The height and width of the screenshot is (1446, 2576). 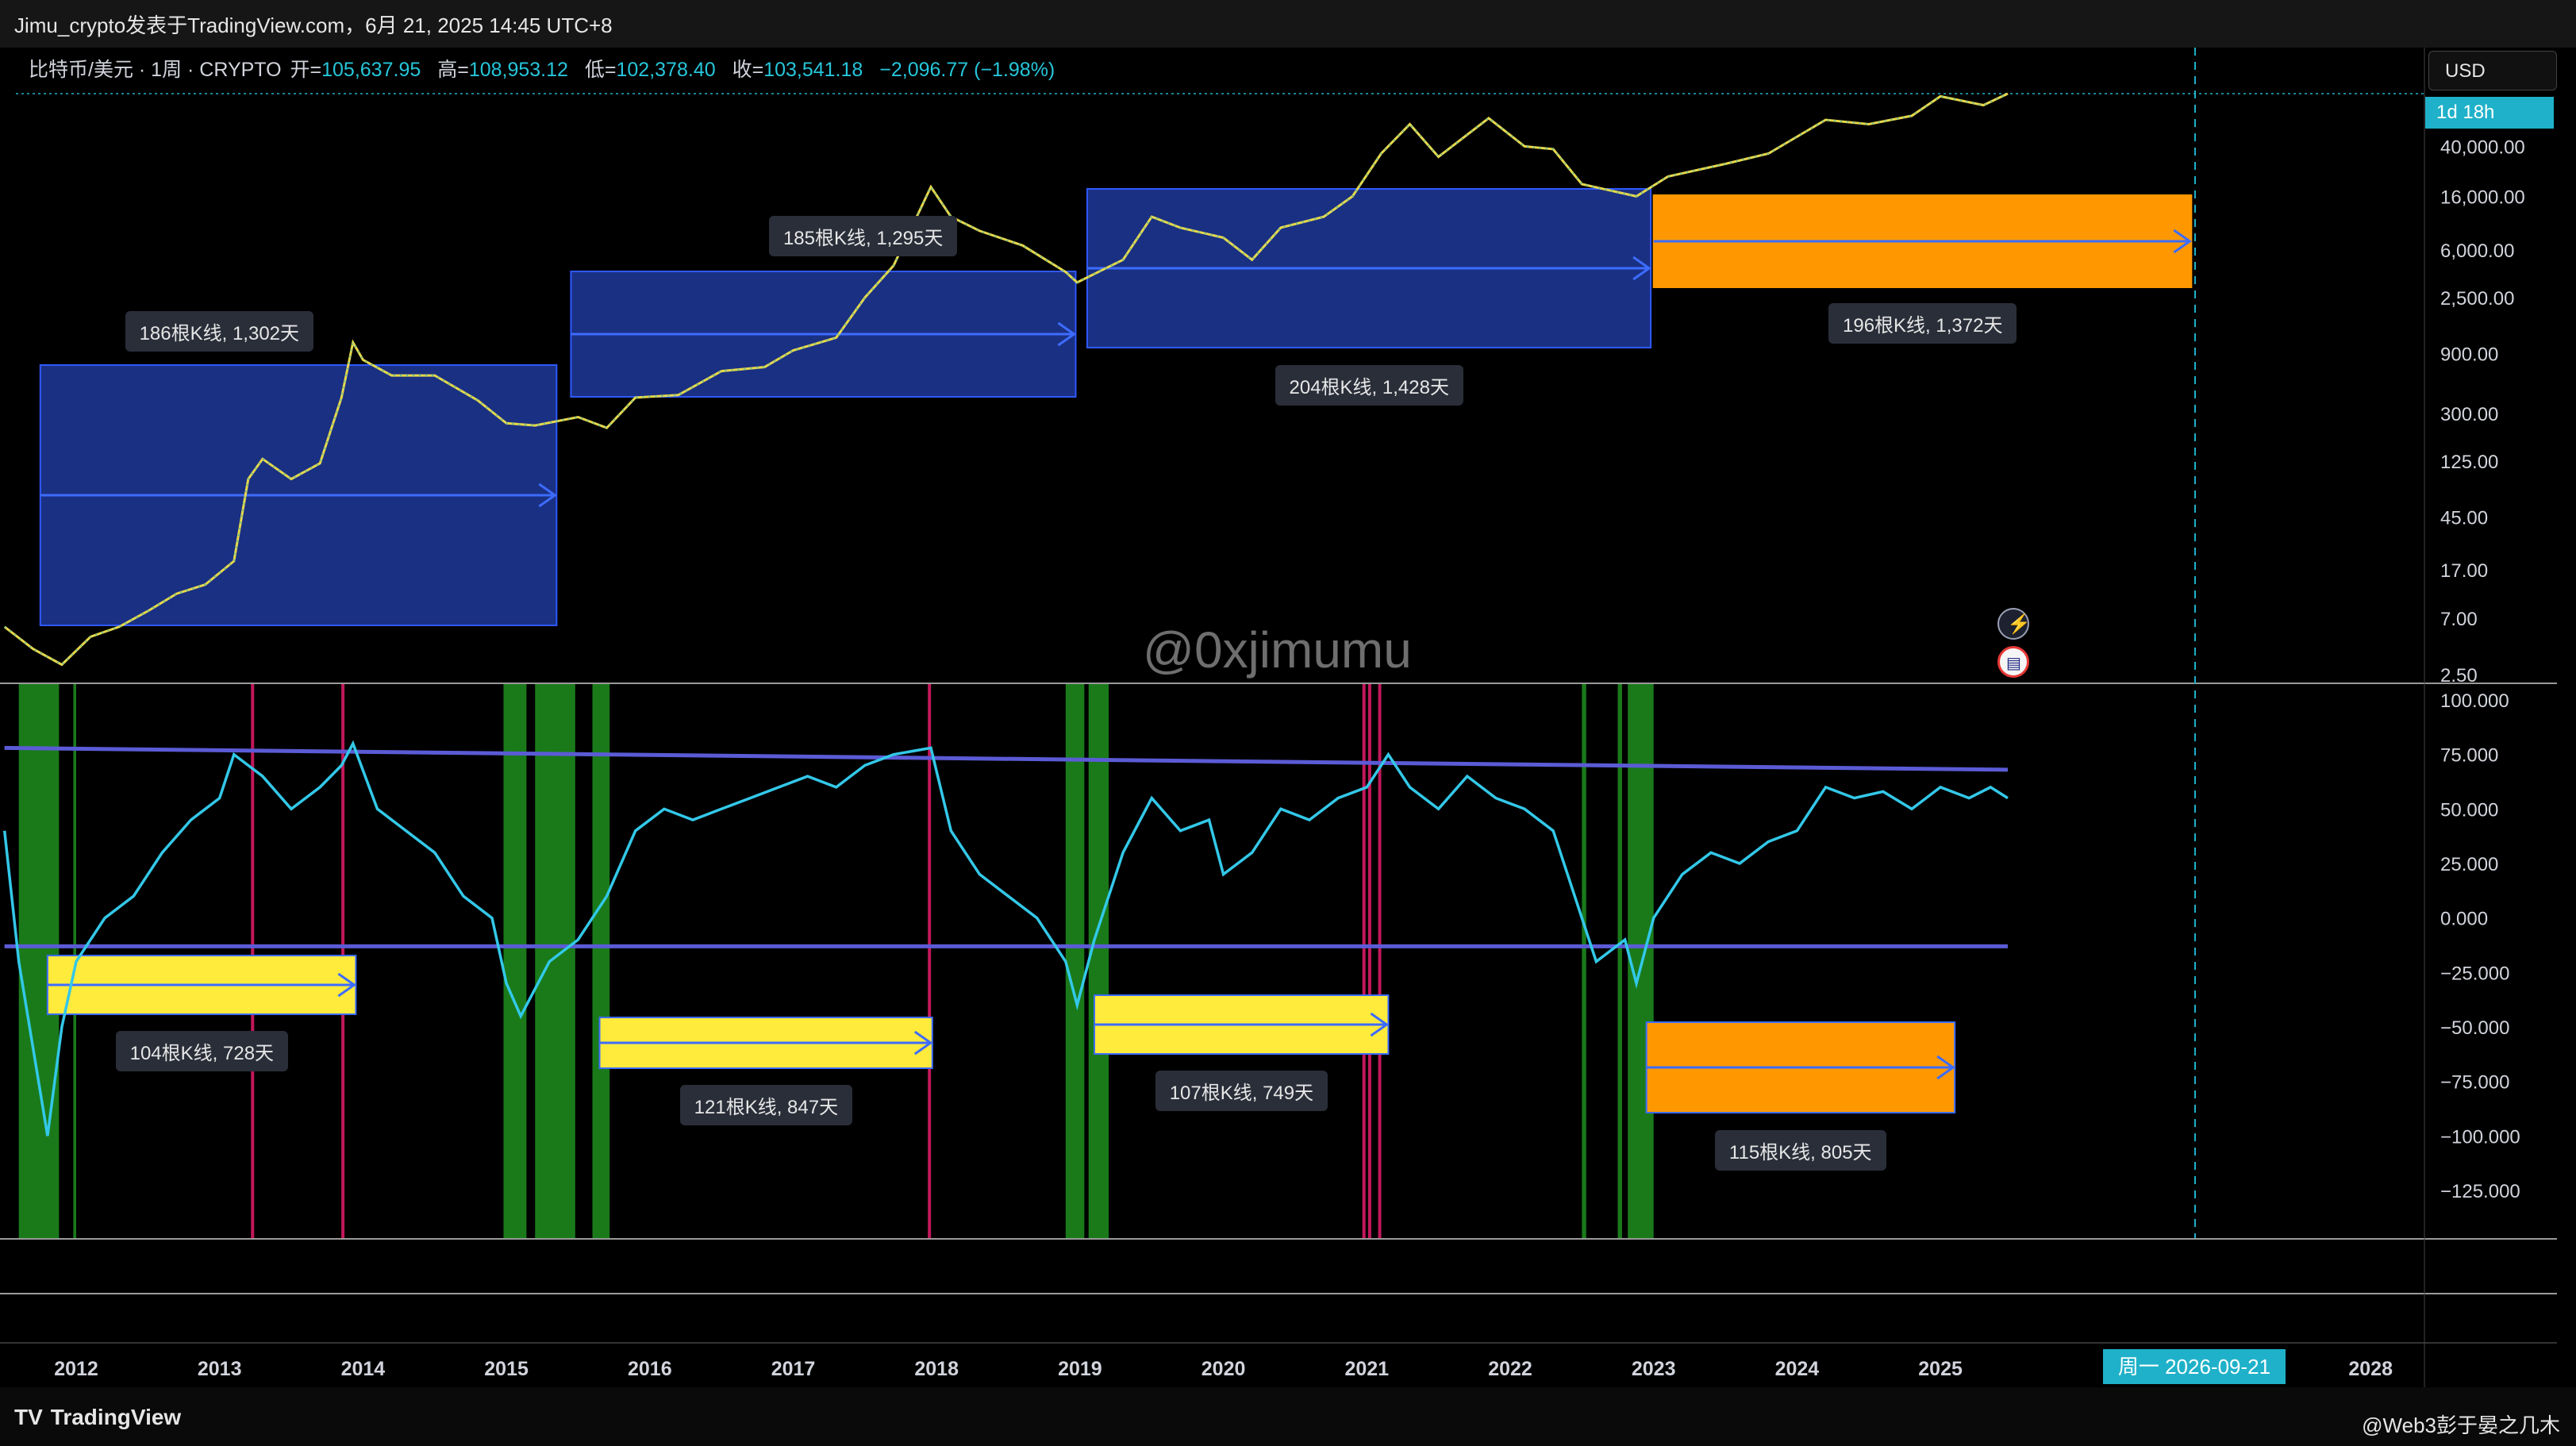 What do you see at coordinates (2489, 113) in the screenshot?
I see `bar-countdown: 1d 18h` at bounding box center [2489, 113].